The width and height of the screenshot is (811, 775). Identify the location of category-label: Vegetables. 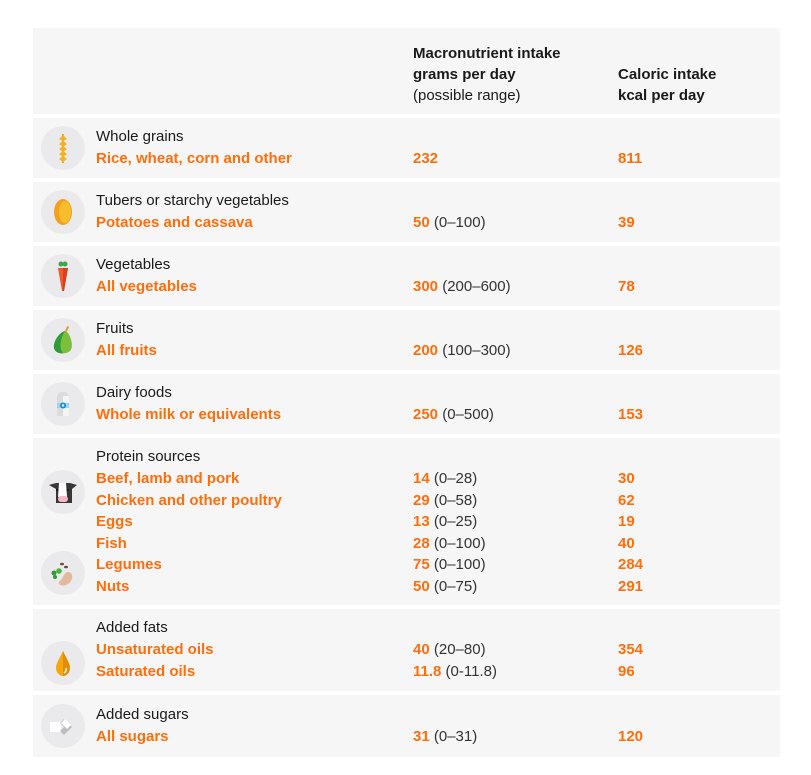
(133, 264).